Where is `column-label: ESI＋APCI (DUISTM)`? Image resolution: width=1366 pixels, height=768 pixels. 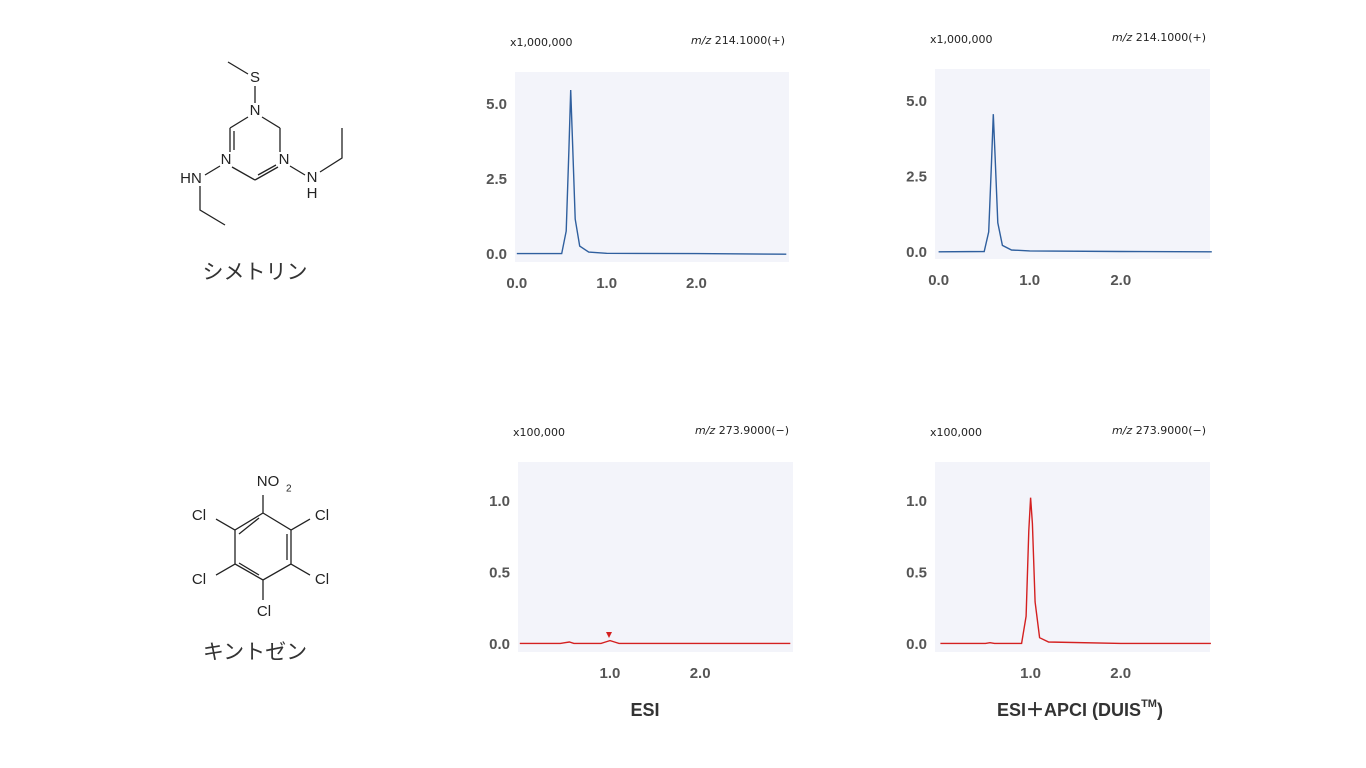 column-label: ESI＋APCI (DUISTM) is located at coordinates (1080, 709).